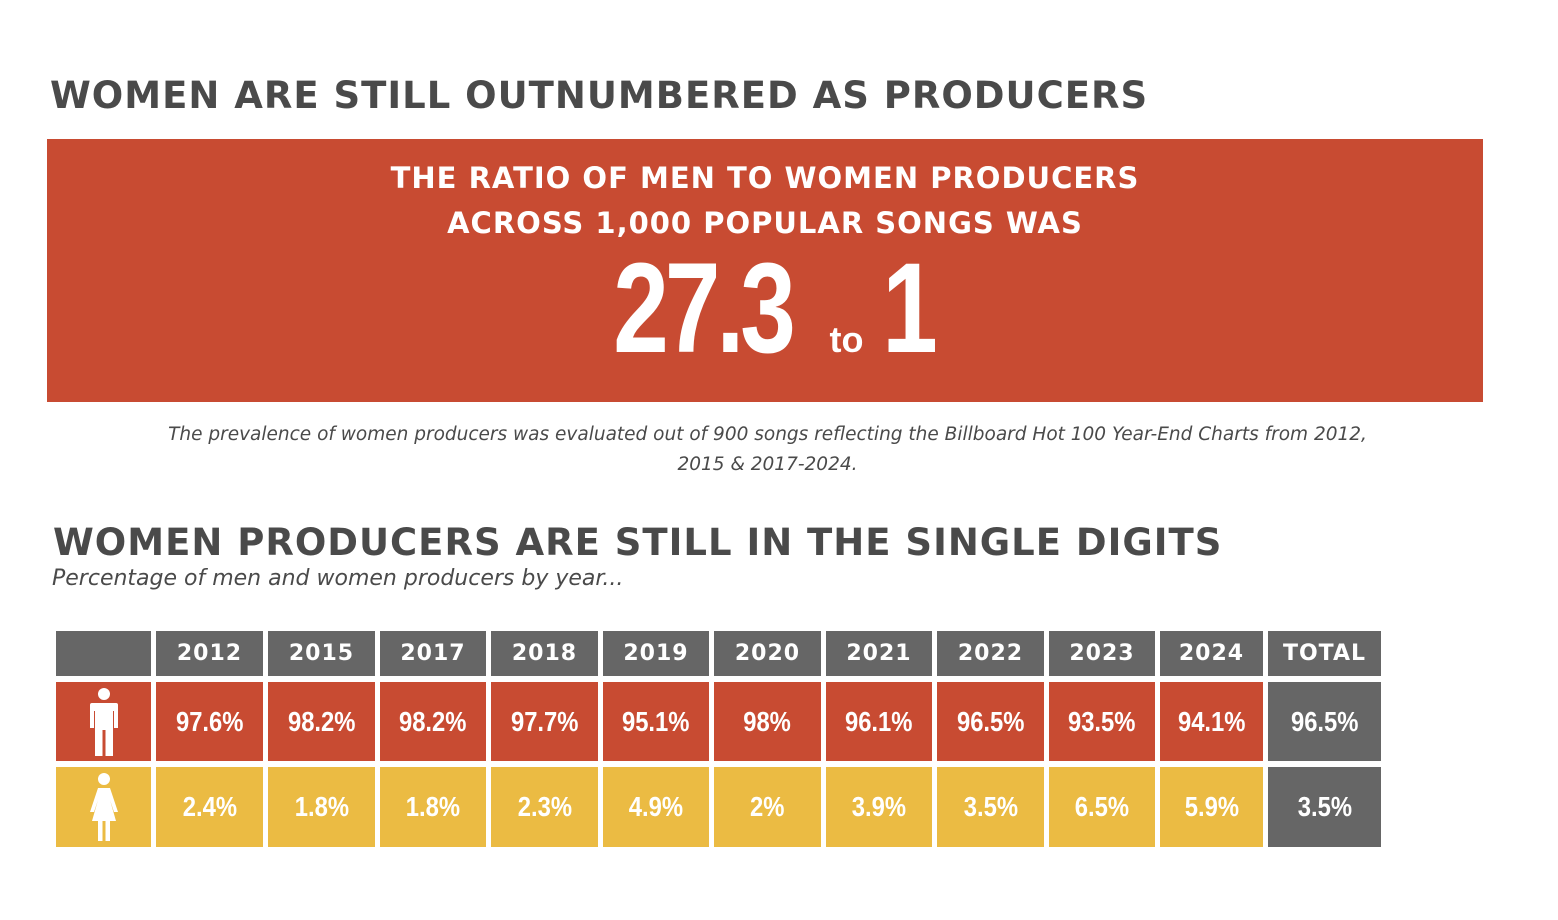 Image resolution: width=1558 pixels, height=920 pixels. Describe the element at coordinates (103, 807) in the screenshot. I see `woman-icon` at that location.